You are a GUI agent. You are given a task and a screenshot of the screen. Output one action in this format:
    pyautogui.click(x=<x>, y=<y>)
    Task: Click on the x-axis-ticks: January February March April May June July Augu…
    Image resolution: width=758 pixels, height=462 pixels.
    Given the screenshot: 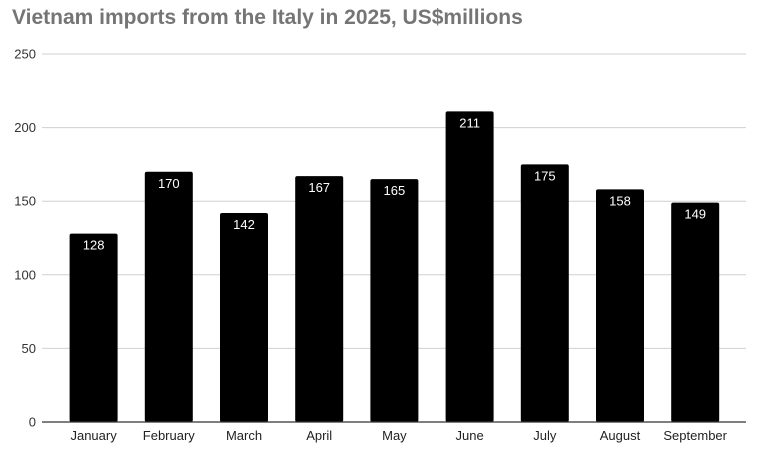 What is the action you would take?
    pyautogui.click(x=398, y=435)
    